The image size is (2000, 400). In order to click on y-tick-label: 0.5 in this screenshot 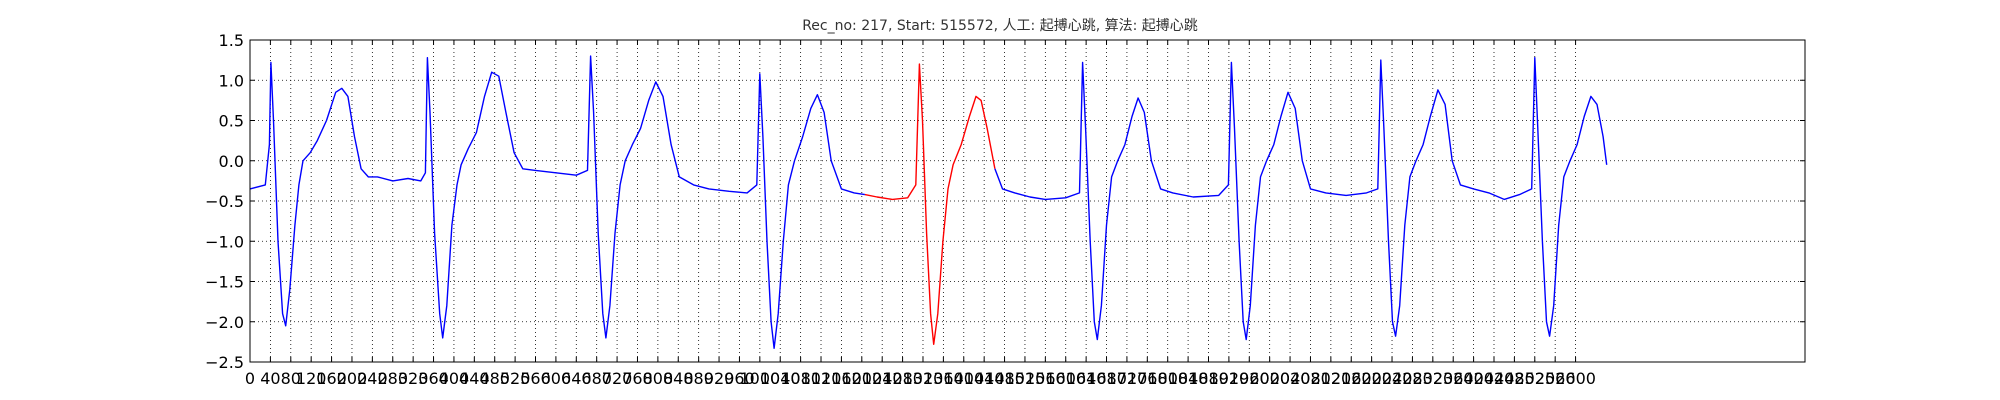, I will do `click(231, 121)`.